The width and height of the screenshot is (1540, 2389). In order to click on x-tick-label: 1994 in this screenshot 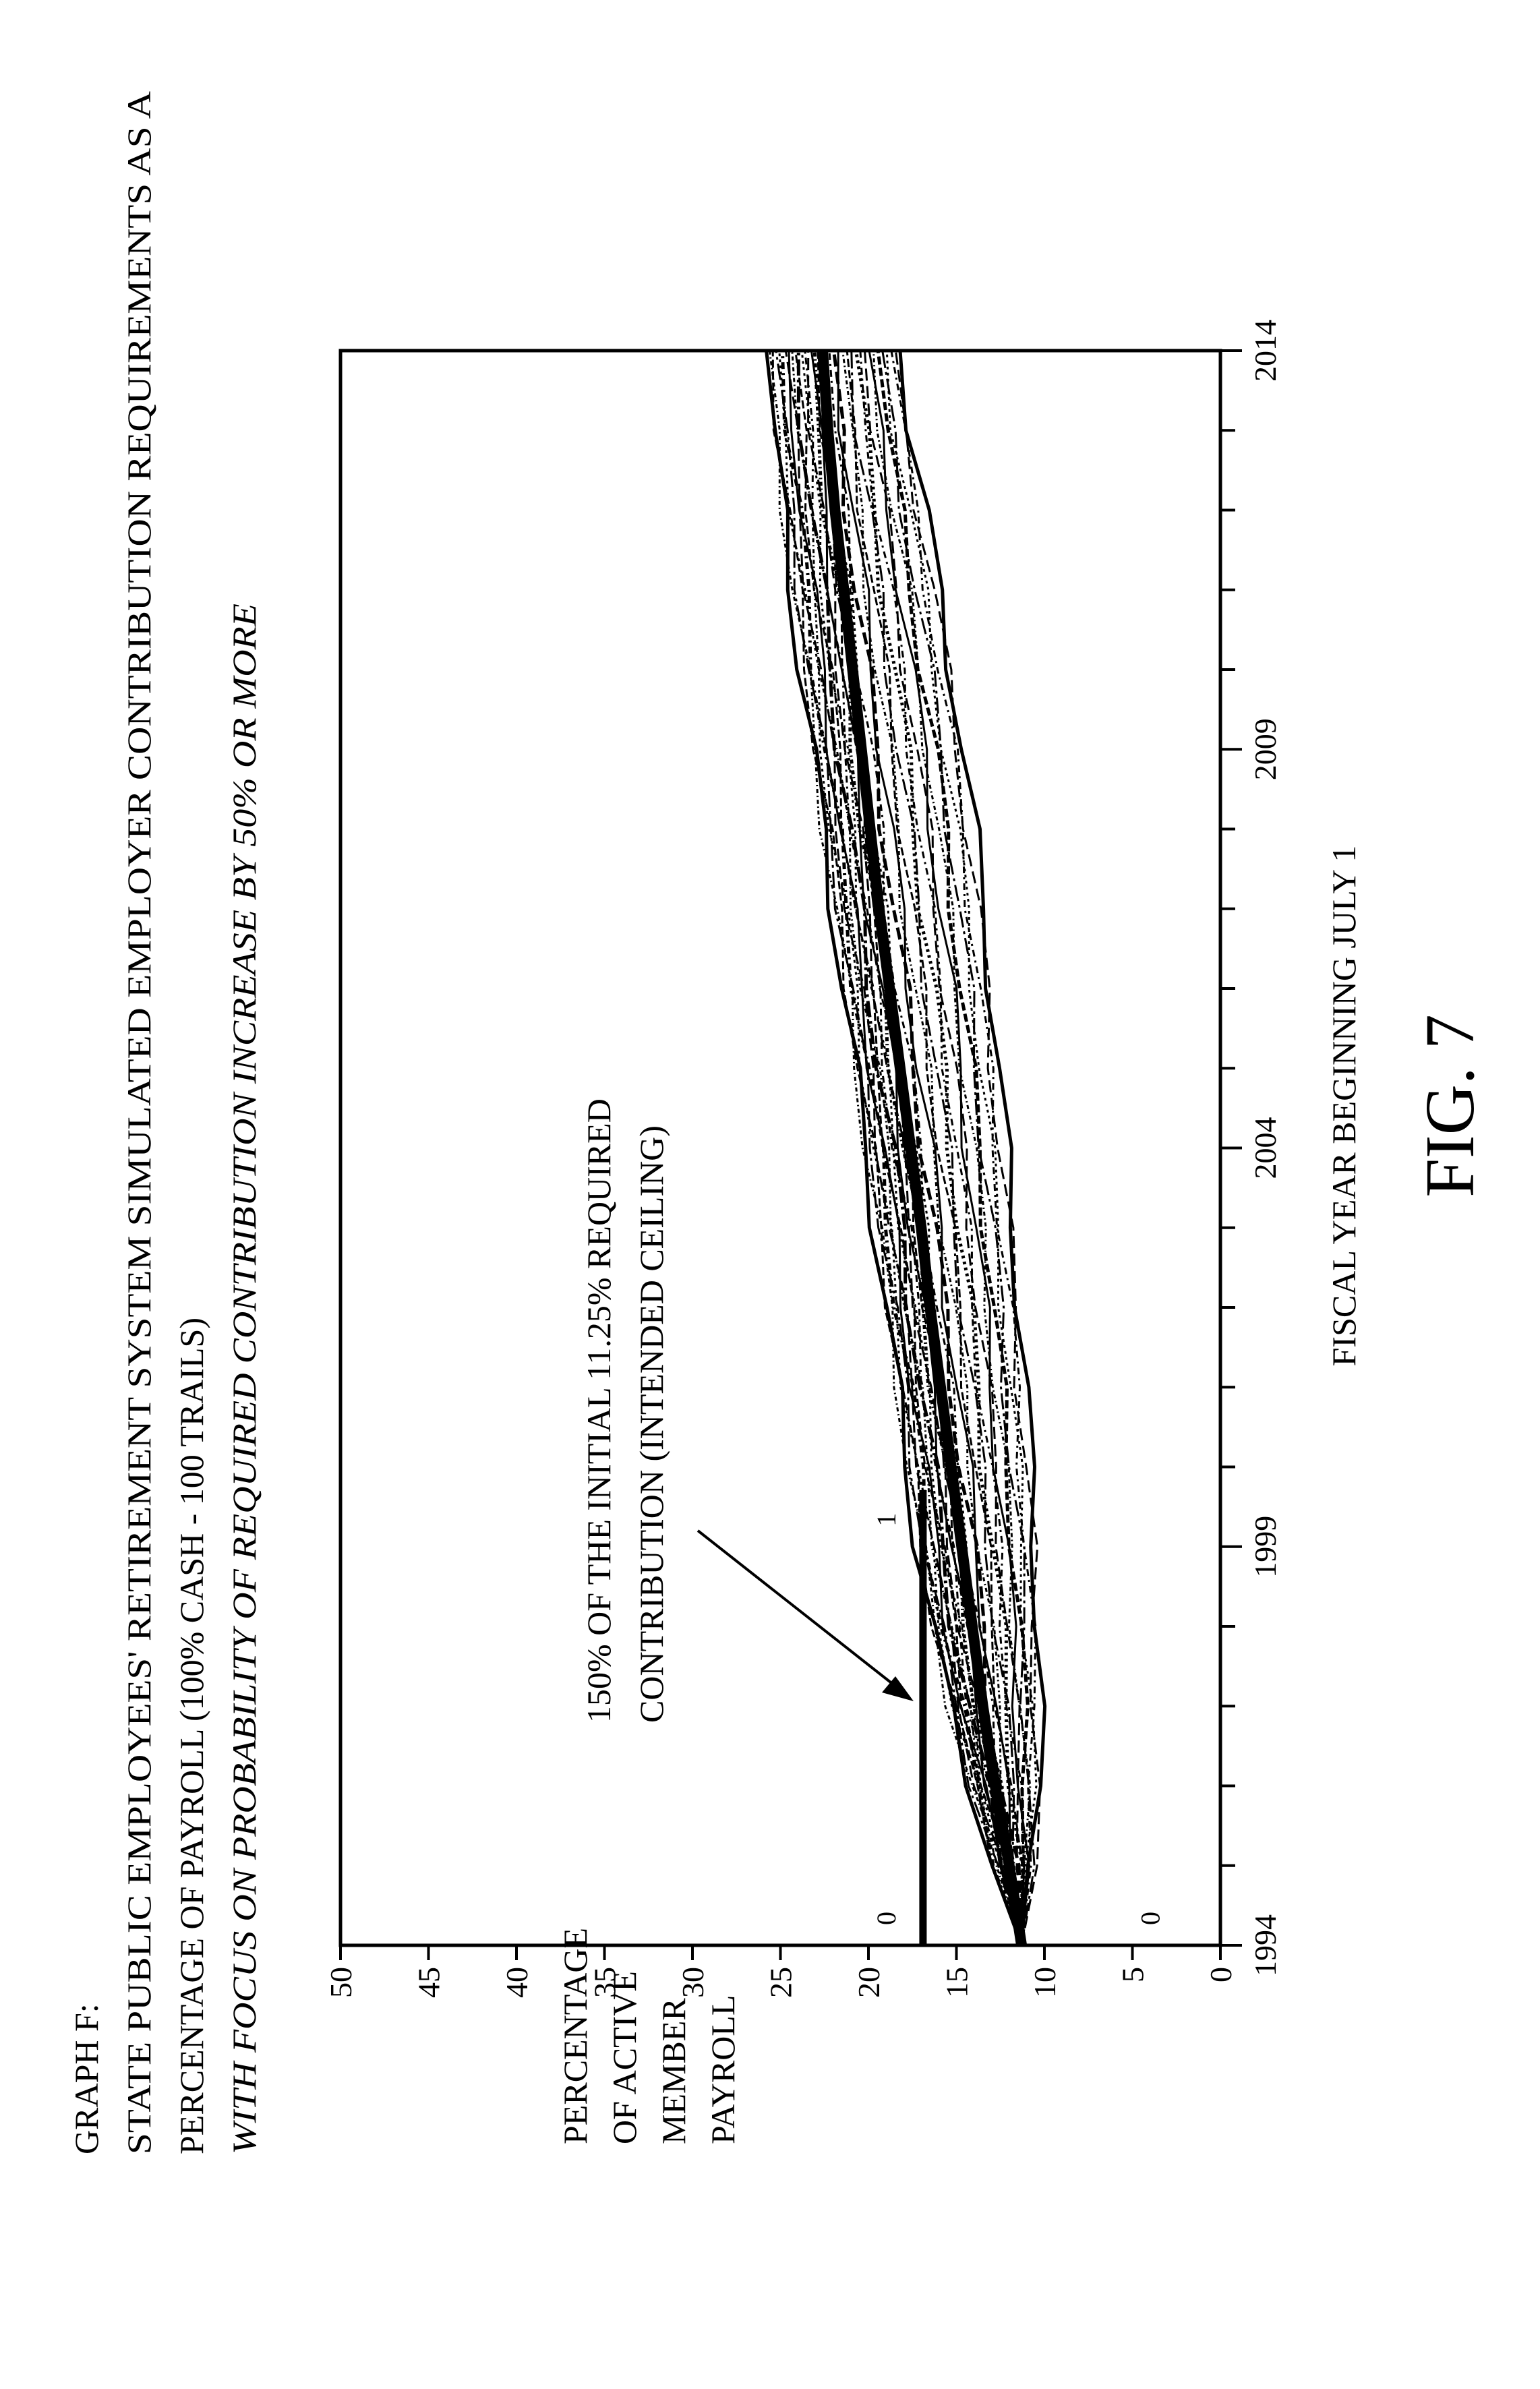, I will do `click(1265, 1945)`.